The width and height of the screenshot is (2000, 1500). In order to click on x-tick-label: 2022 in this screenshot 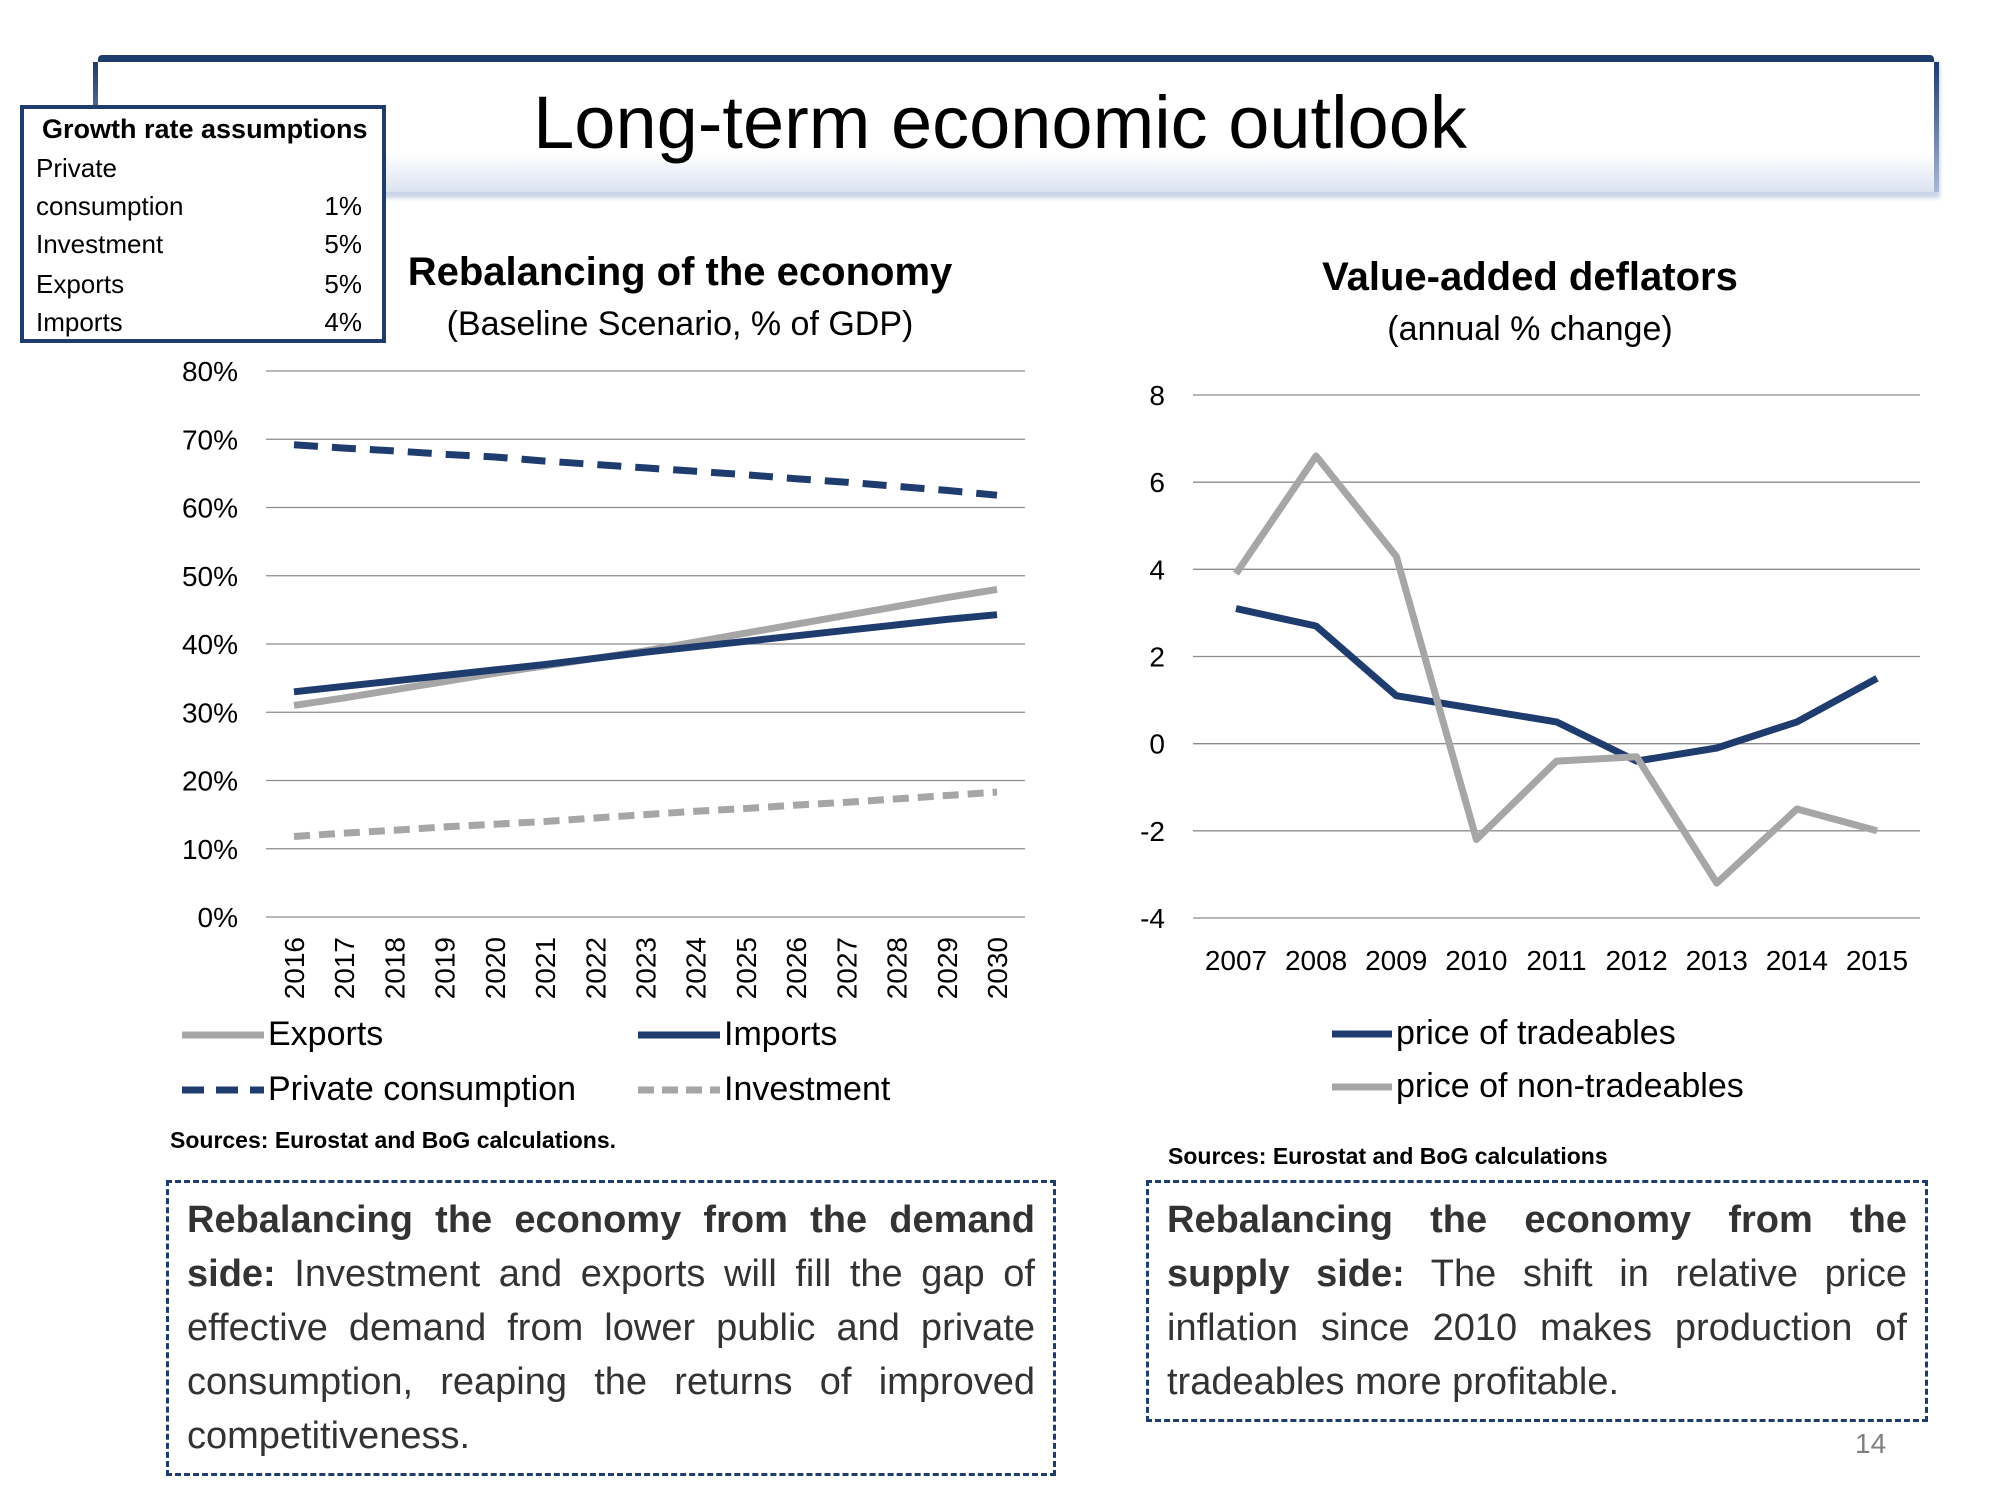, I will do `click(595, 968)`.